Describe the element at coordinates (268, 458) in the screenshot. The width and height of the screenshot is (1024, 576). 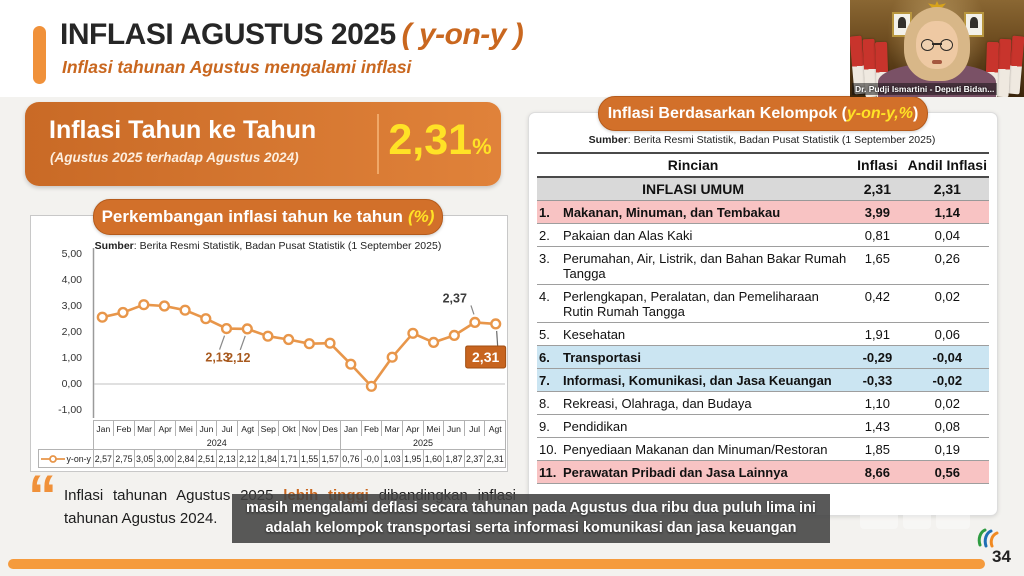
I see `data-value-cell: 1,84` at that location.